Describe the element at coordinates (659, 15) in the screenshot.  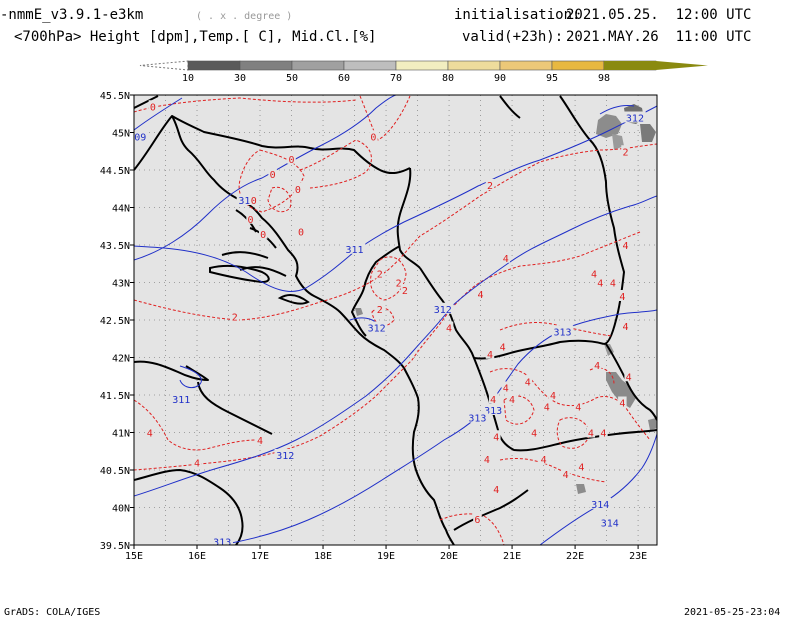
I see `init-value: 2021.05.25. 12:00 UTC` at that location.